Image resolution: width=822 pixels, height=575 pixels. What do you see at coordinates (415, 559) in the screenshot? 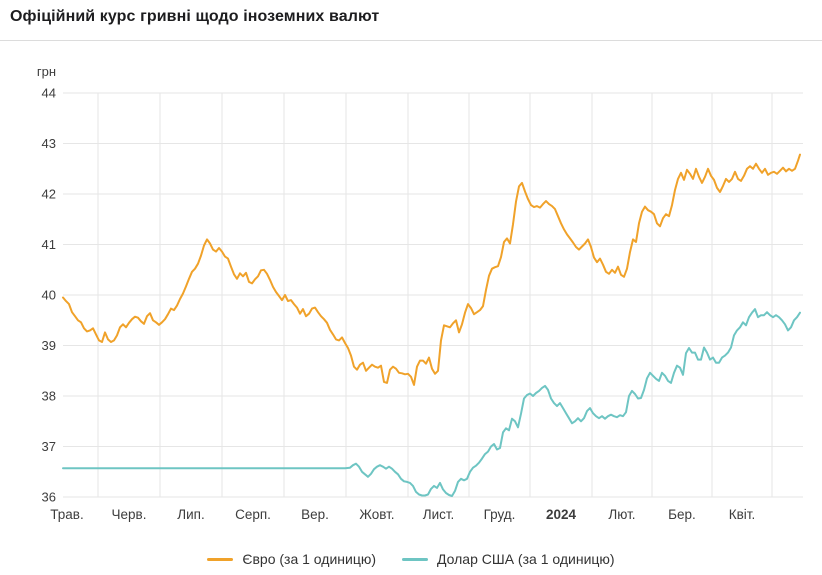
I see `usd-line-swatch` at bounding box center [415, 559].